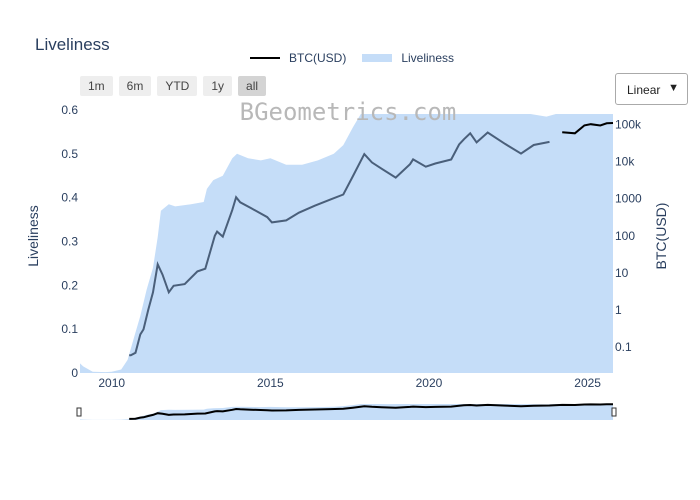 Image resolution: width=700 pixels, height=500 pixels. I want to click on range-slider-area, so click(346, 412).